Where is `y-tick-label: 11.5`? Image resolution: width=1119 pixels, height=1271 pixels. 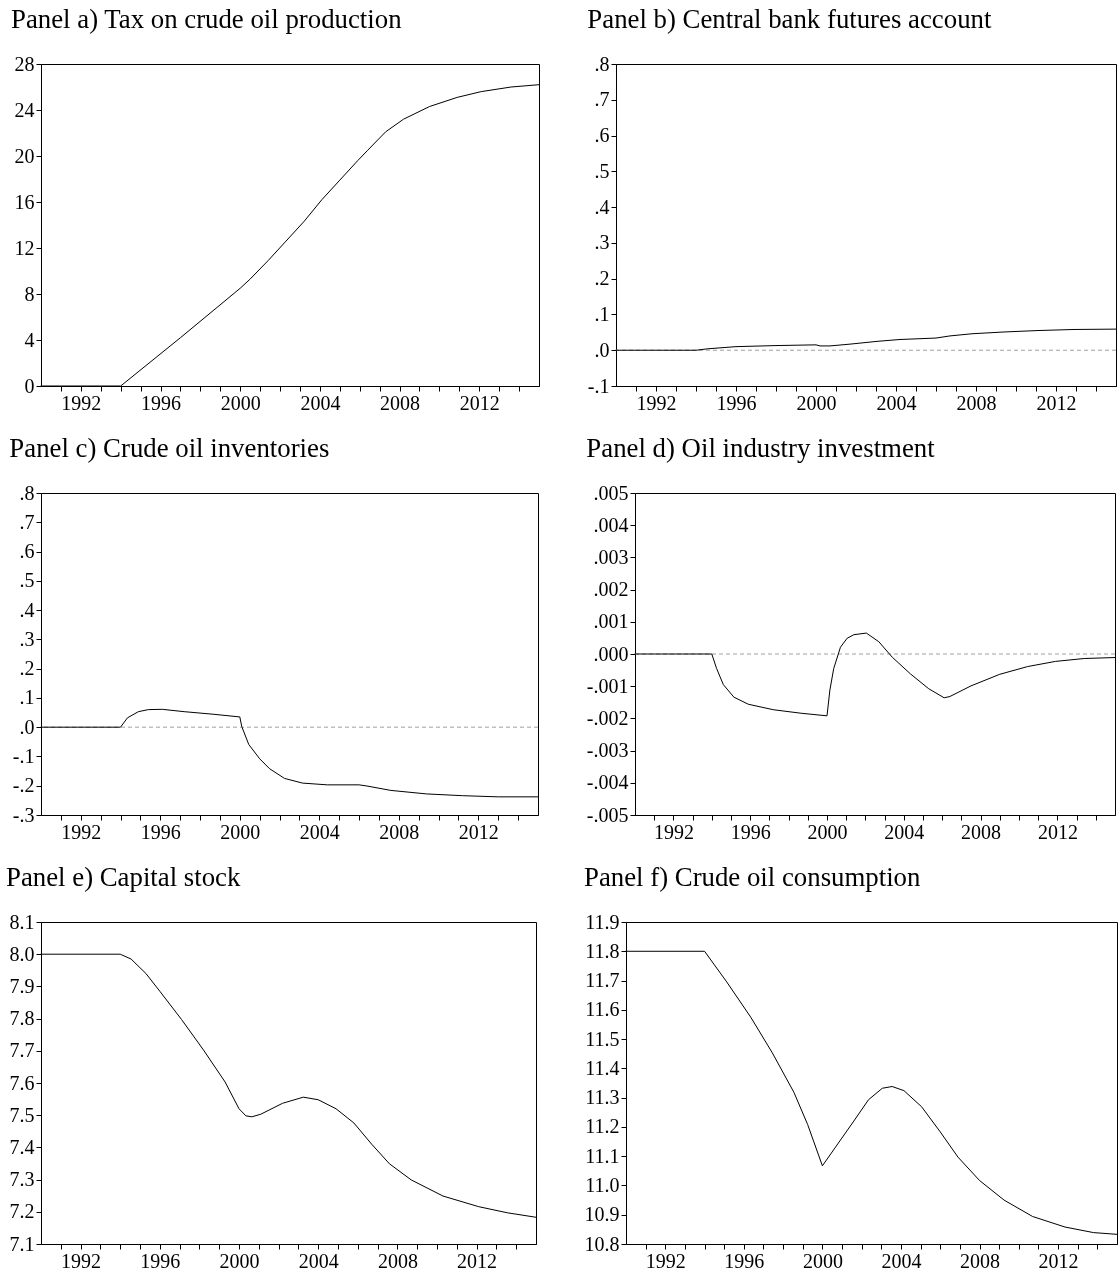
y-tick-label: 11.5 is located at coordinates (602, 1038).